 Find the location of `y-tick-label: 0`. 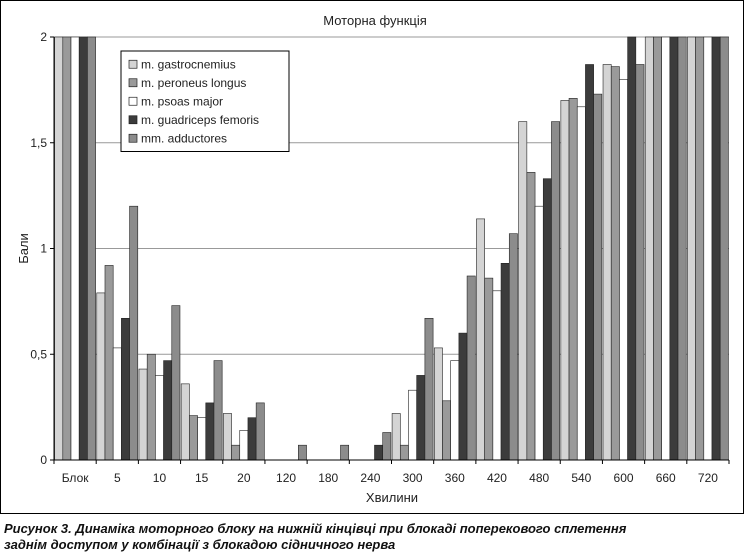

y-tick-label: 0 is located at coordinates (43, 460).